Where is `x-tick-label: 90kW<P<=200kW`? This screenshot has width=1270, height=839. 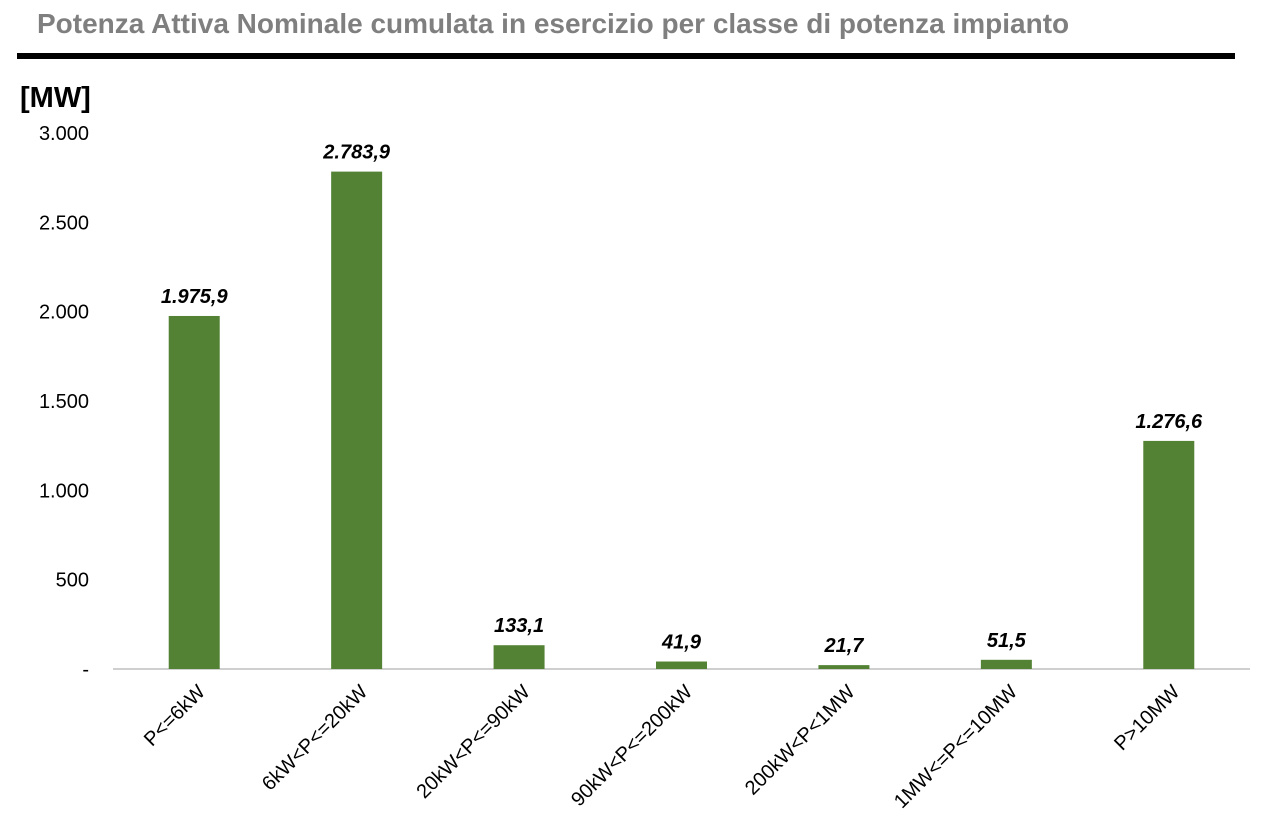 x-tick-label: 90kW<P<=200kW is located at coordinates (632, 746).